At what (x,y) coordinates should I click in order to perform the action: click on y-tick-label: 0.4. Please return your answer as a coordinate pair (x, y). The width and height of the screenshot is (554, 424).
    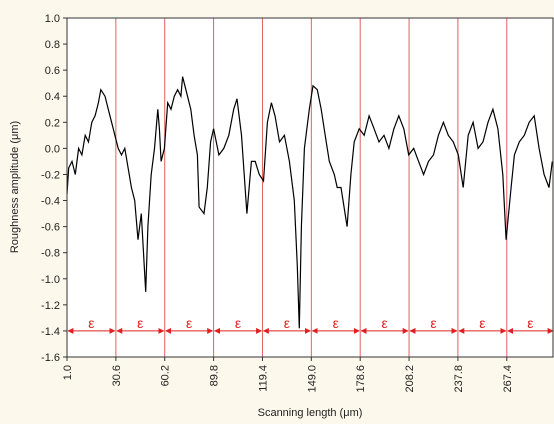
    Looking at the image, I should click on (52, 97).